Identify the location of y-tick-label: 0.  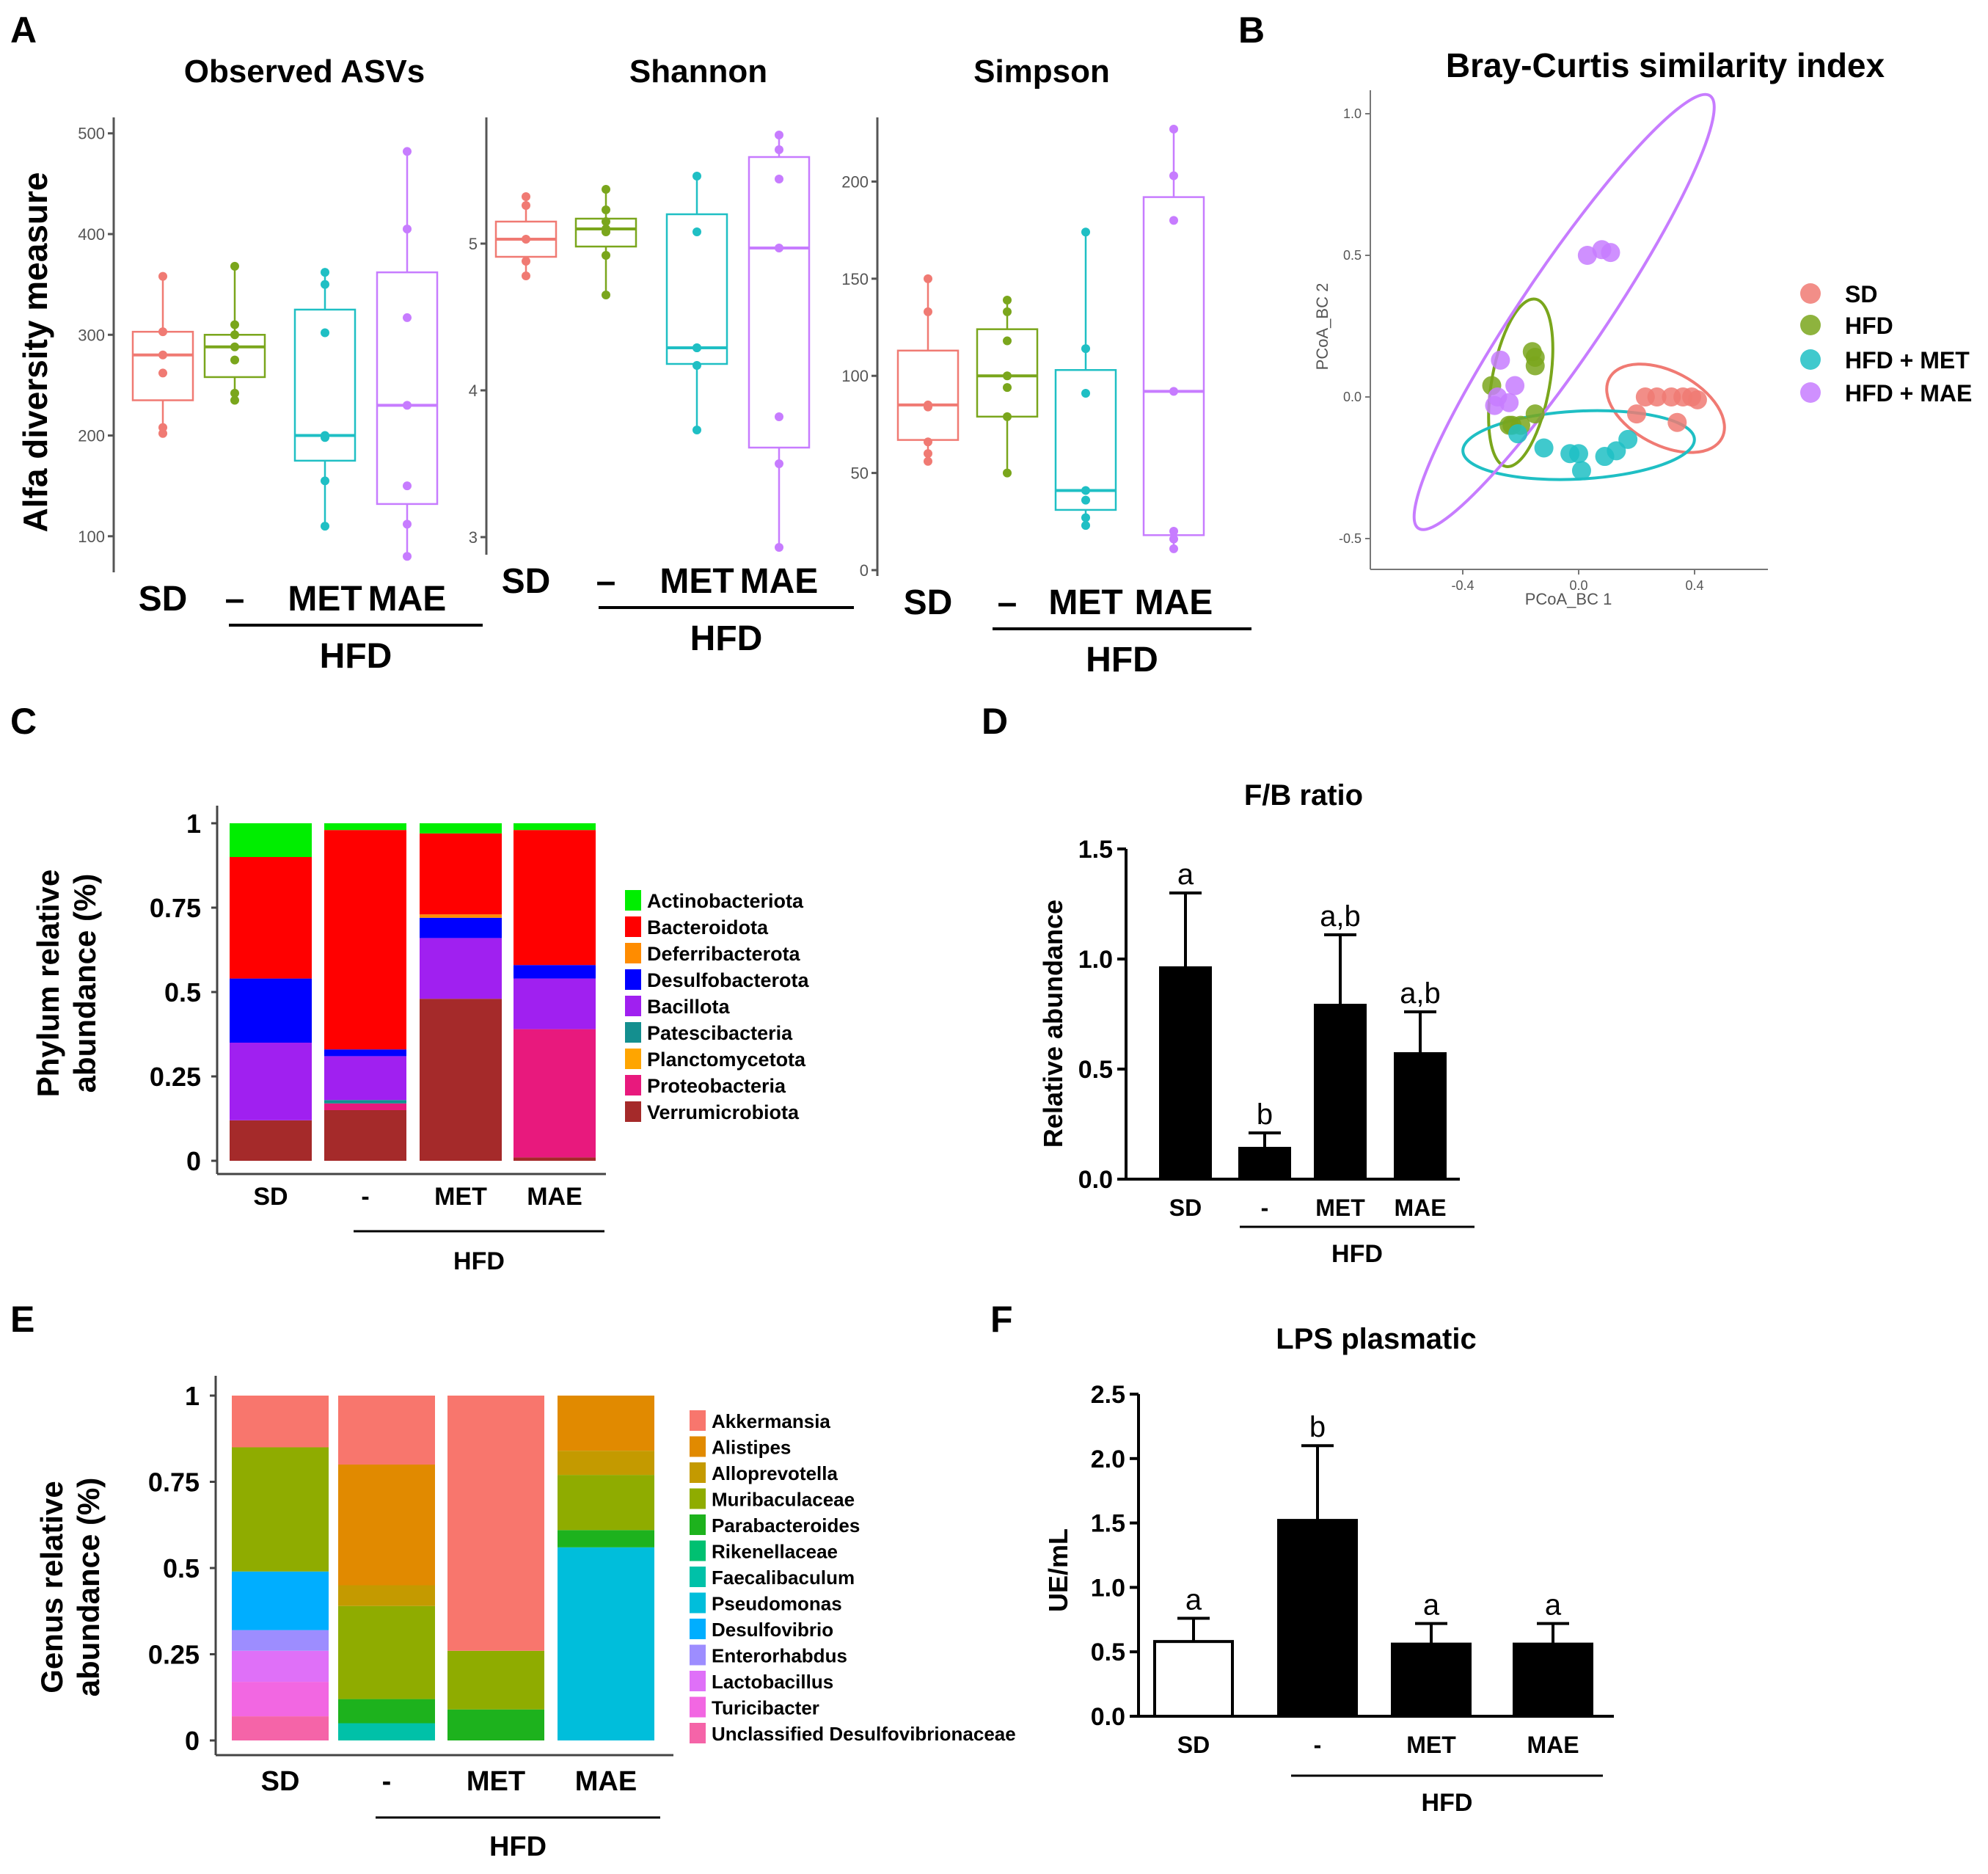
(864, 570).